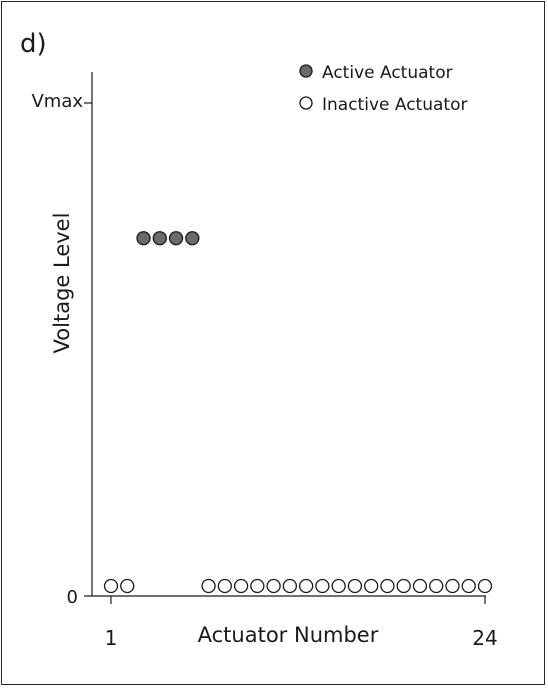  I want to click on legend-active-label: Active Actuator, so click(387, 73).